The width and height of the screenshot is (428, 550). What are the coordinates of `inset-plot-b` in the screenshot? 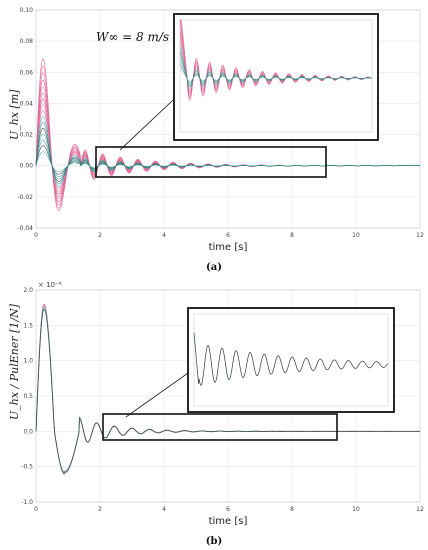 It's located at (291, 360).